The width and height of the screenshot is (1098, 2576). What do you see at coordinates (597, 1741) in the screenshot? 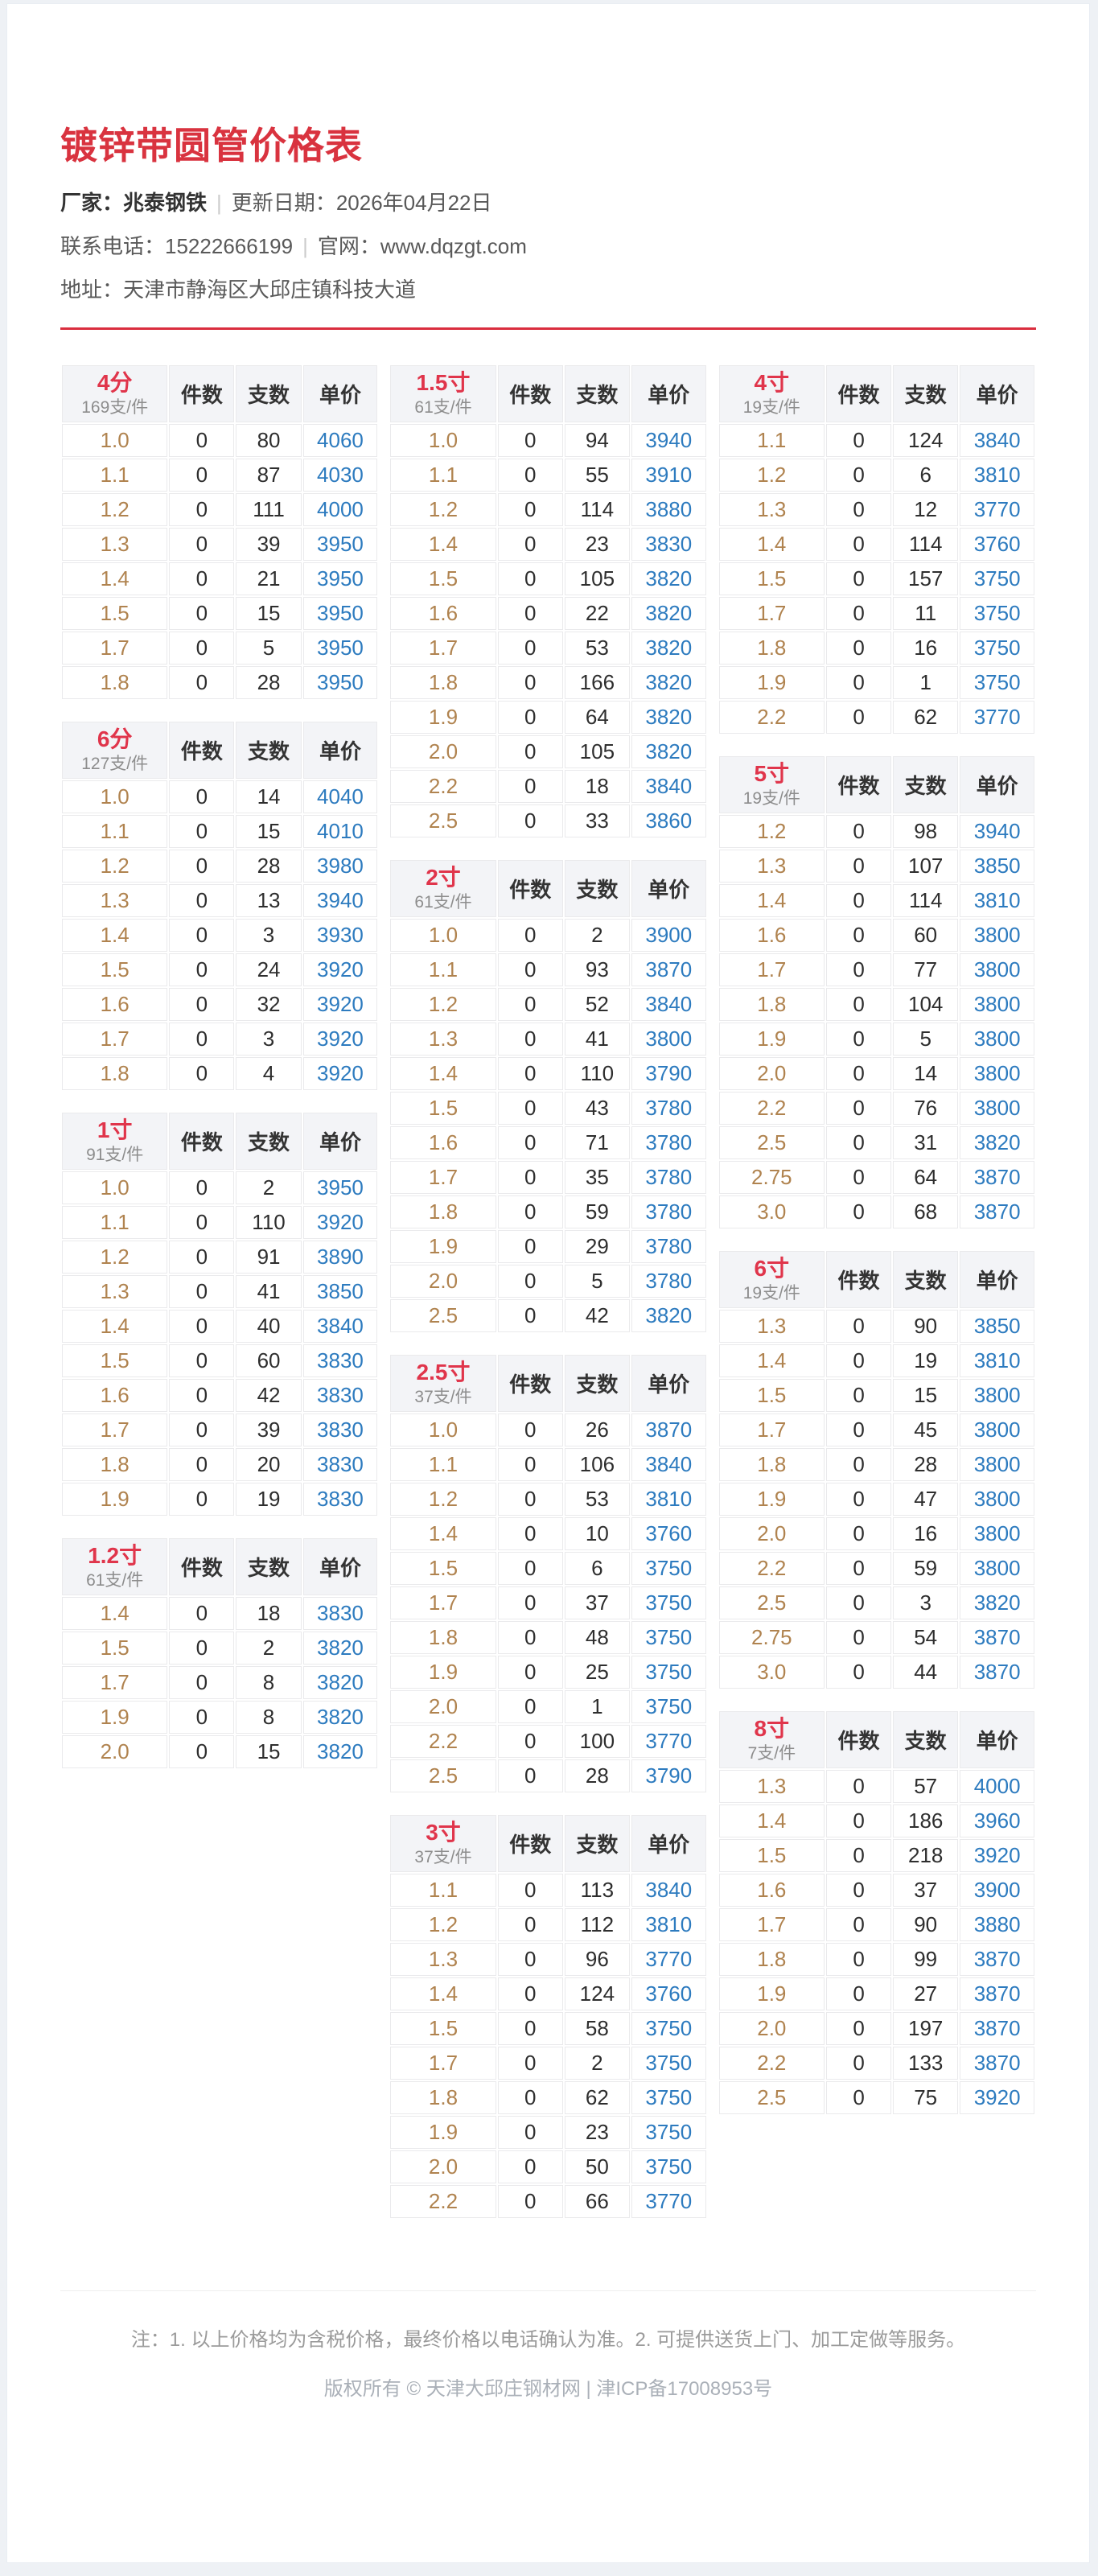
I see `count-cell: 100` at bounding box center [597, 1741].